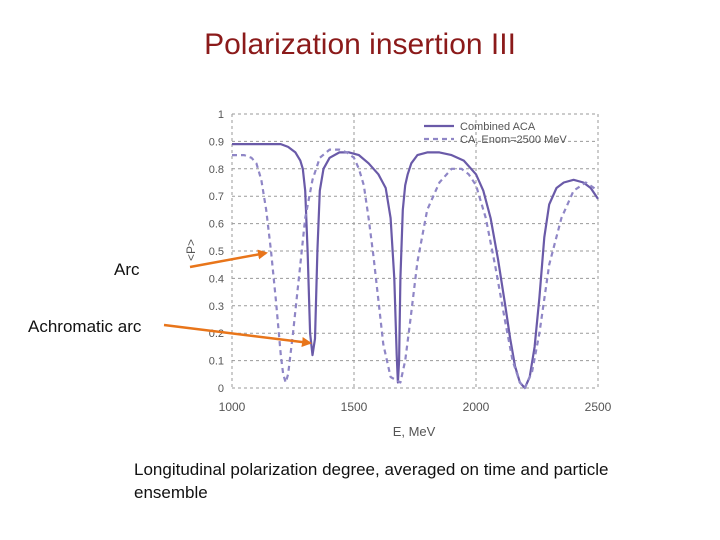  I want to click on y-tick-label: 0.9, so click(216, 142).